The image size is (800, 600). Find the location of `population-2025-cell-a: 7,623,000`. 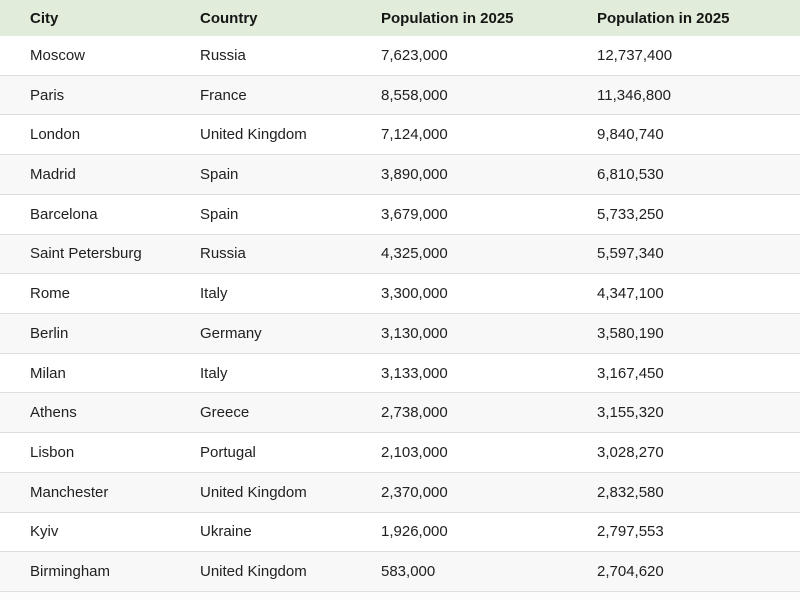

population-2025-cell-a: 7,623,000 is located at coordinates (414, 55).